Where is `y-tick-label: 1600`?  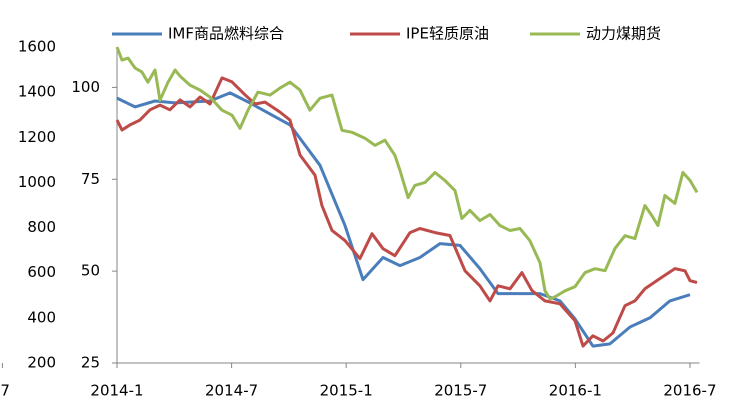
y-tick-label: 1600 is located at coordinates (37, 47).